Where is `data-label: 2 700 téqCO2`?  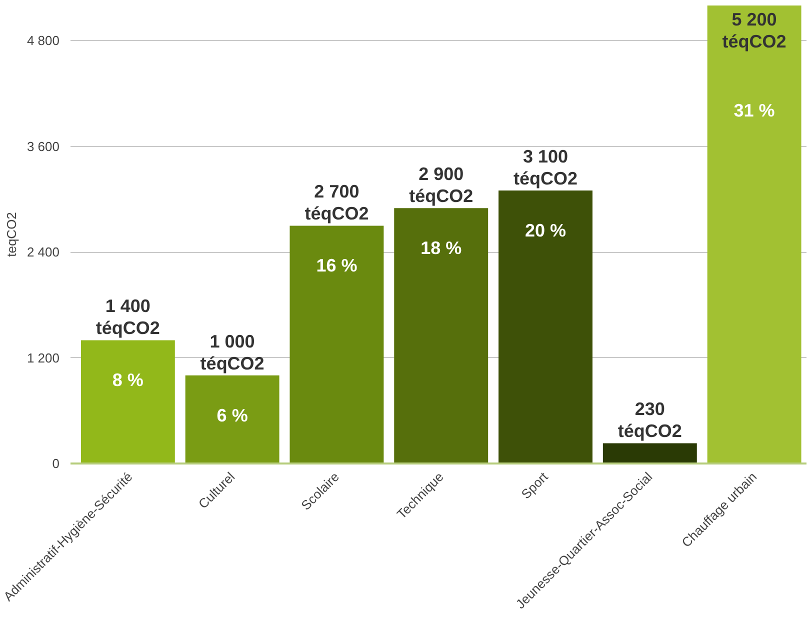 data-label: 2 700 téqCO2 is located at coordinates (336, 203).